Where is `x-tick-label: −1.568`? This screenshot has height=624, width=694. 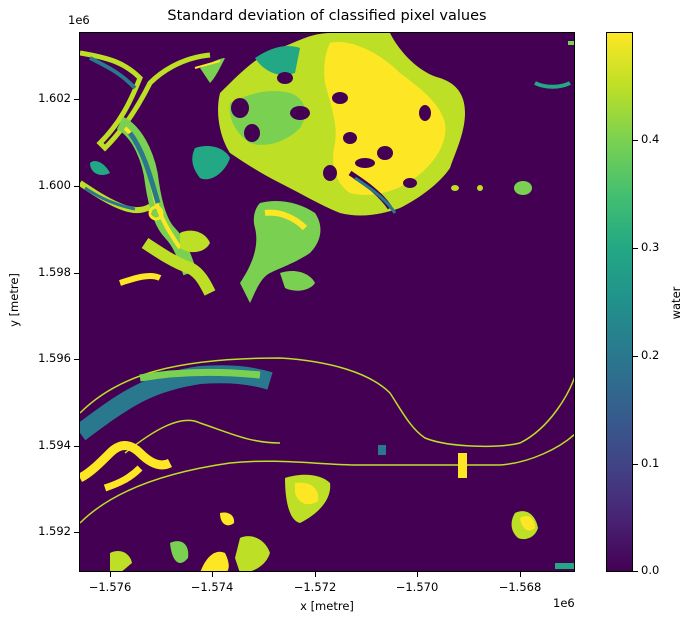 x-tick-label: −1.568 is located at coordinates (520, 587).